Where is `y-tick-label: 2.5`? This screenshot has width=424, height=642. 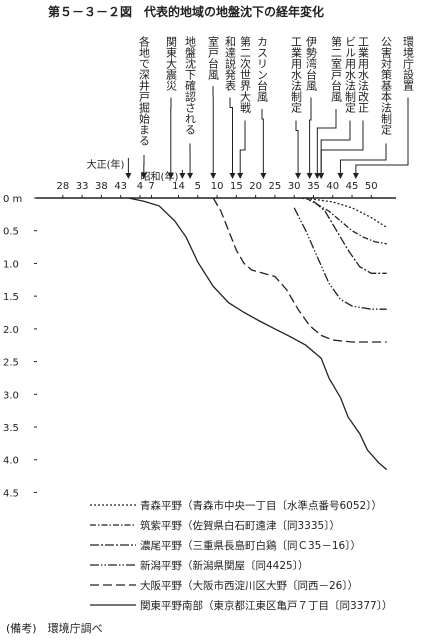 y-tick-label: 2.5 is located at coordinates (11, 363).